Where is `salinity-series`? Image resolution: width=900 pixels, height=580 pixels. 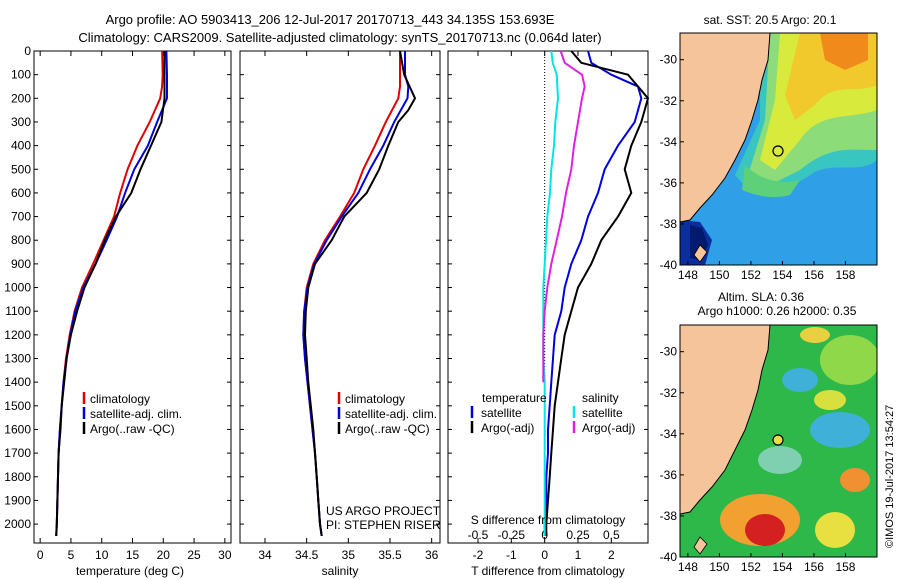
salinity-series is located at coordinates (359, 293).